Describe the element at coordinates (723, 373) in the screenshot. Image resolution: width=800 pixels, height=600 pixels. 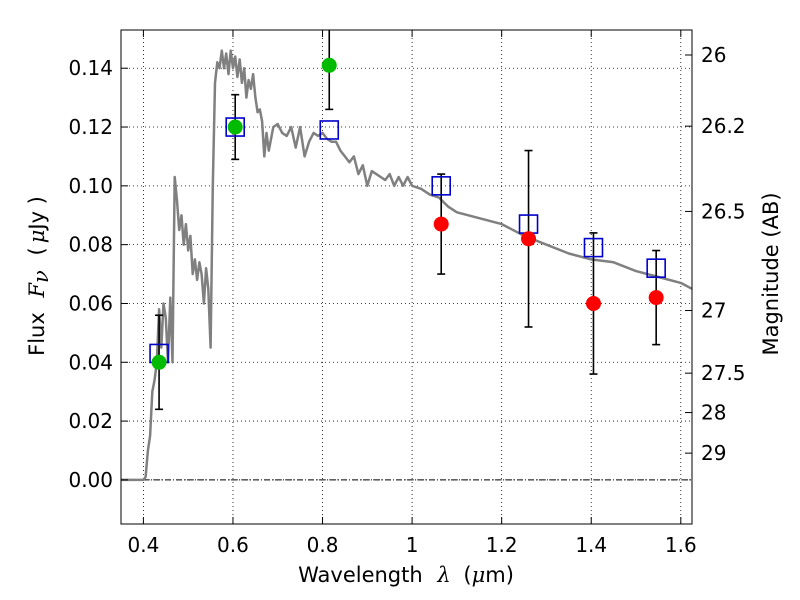
I see `y2-tick-label: 27.5` at that location.